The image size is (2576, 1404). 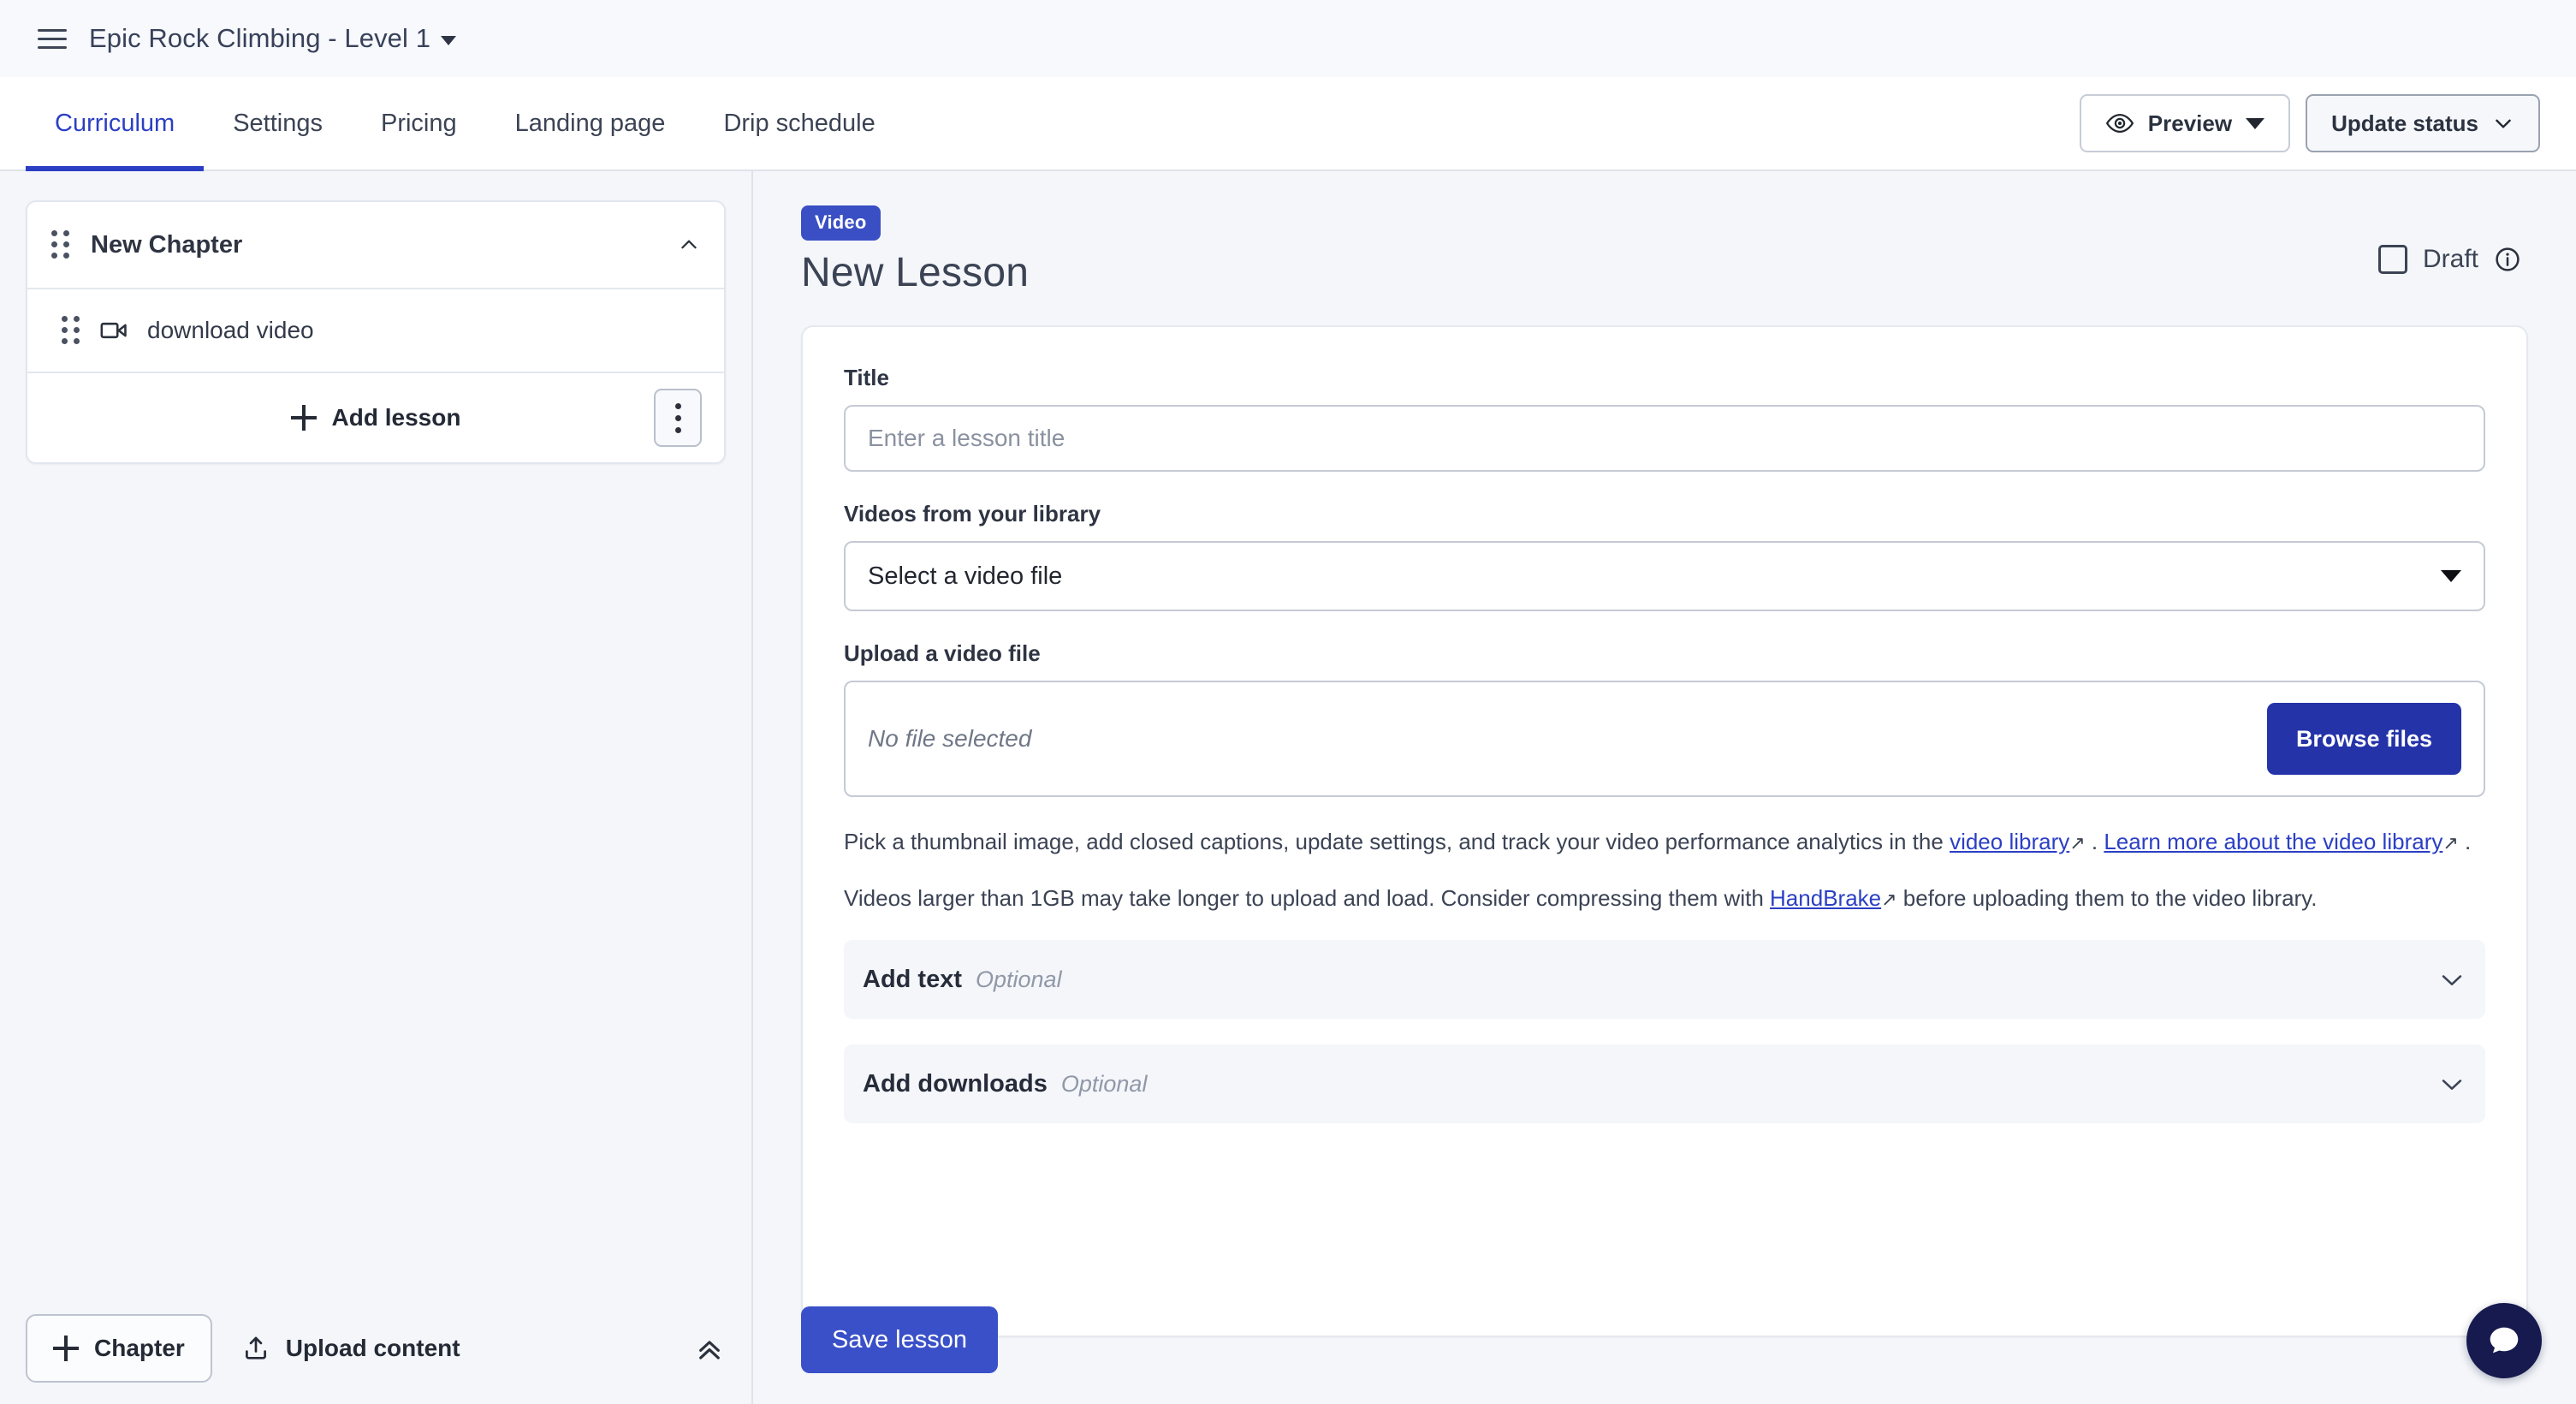 I want to click on preview-button: Preview, so click(x=2185, y=123).